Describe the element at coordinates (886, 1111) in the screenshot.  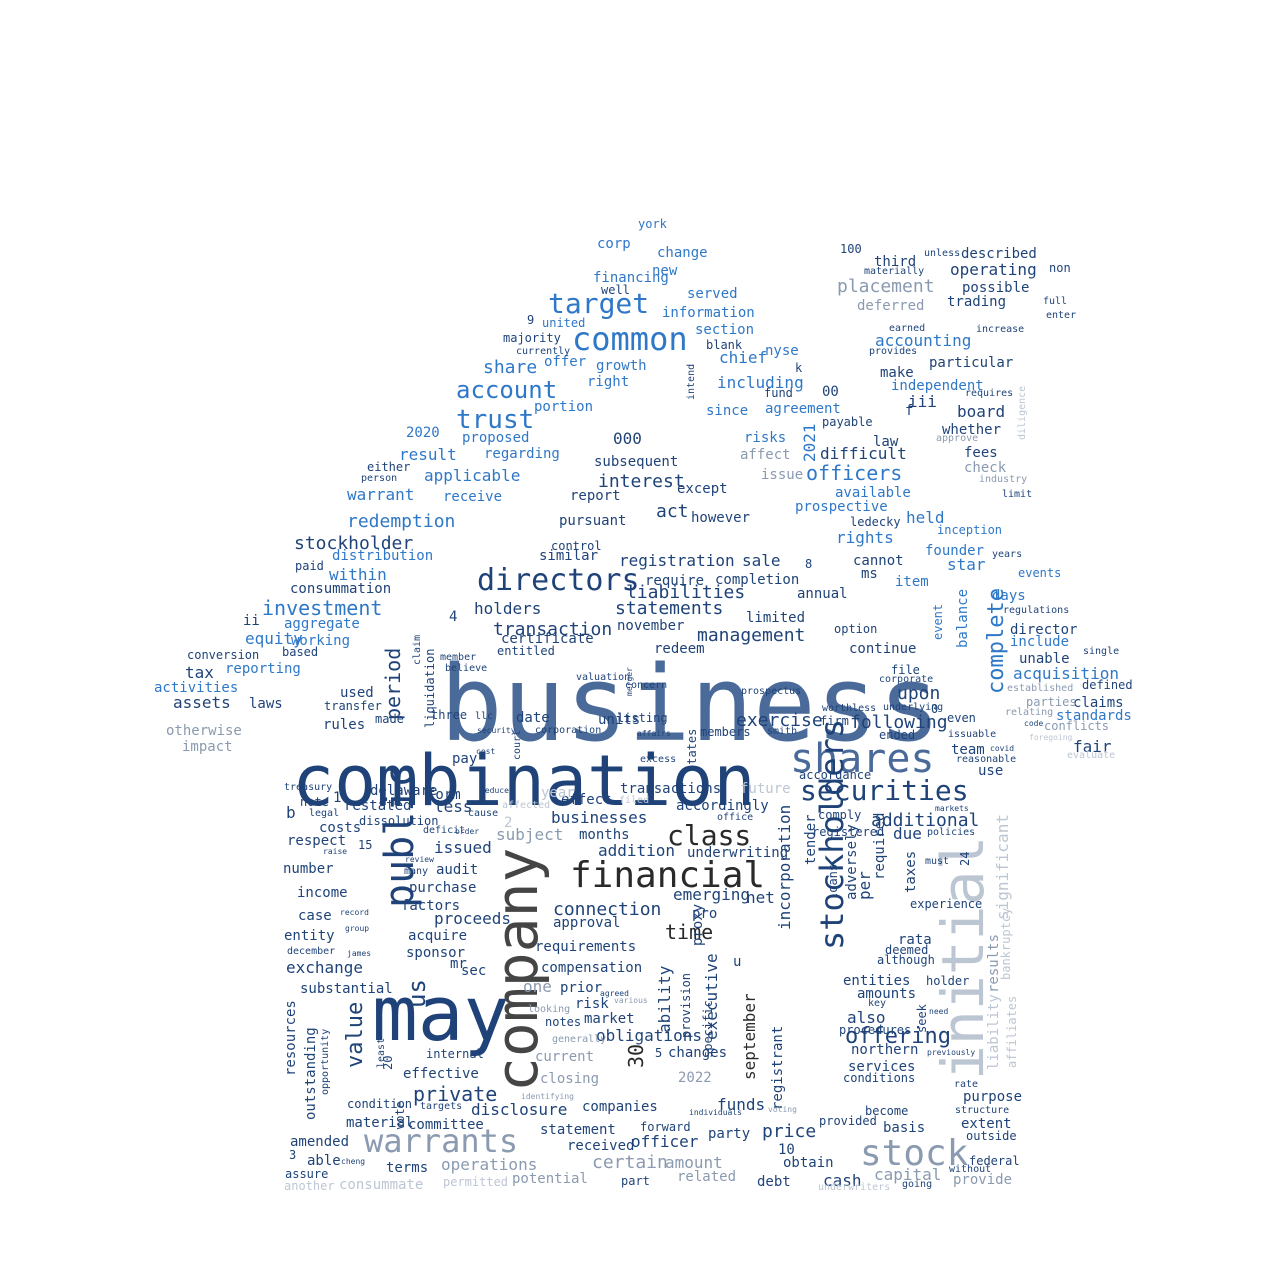
I see `cloud-word: become` at that location.